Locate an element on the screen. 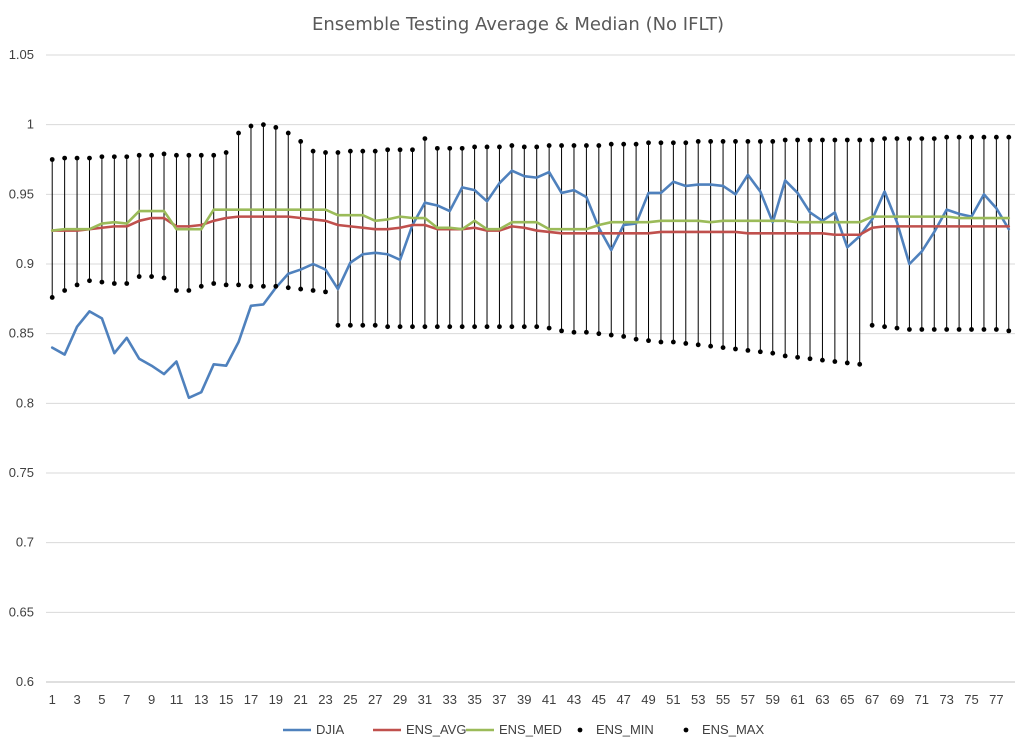  x-tick-label: 49 is located at coordinates (648, 699).